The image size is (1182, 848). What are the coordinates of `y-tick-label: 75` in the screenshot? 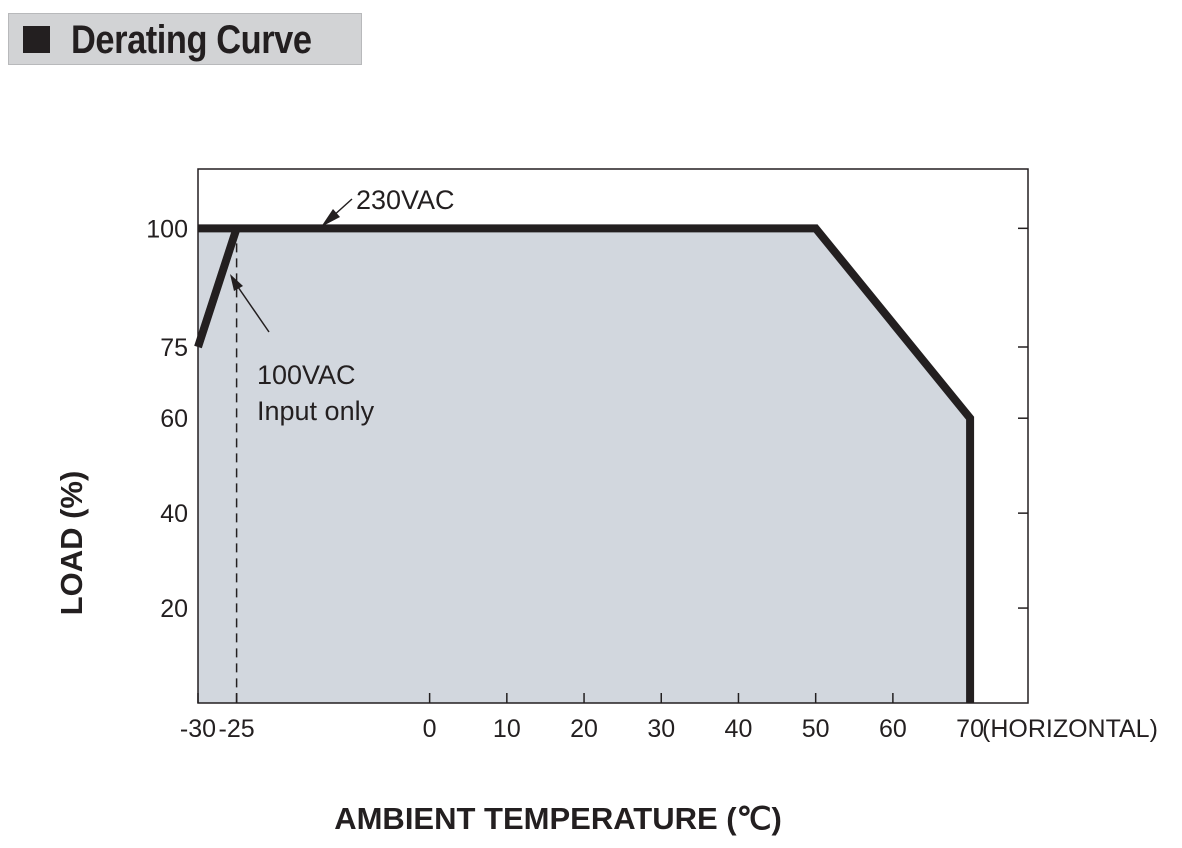 It's located at (174, 348).